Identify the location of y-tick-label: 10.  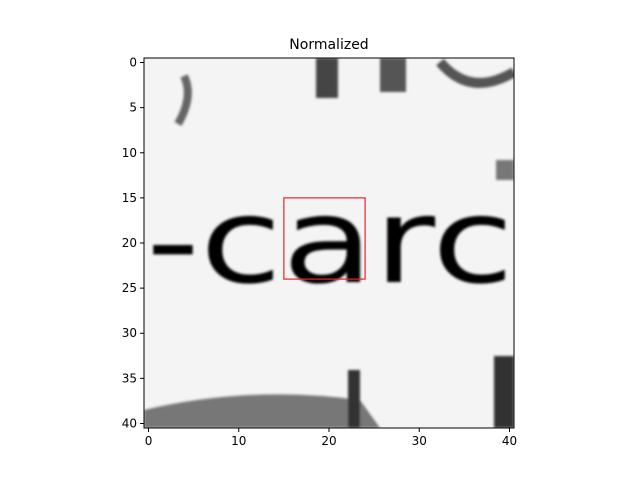
(129, 153).